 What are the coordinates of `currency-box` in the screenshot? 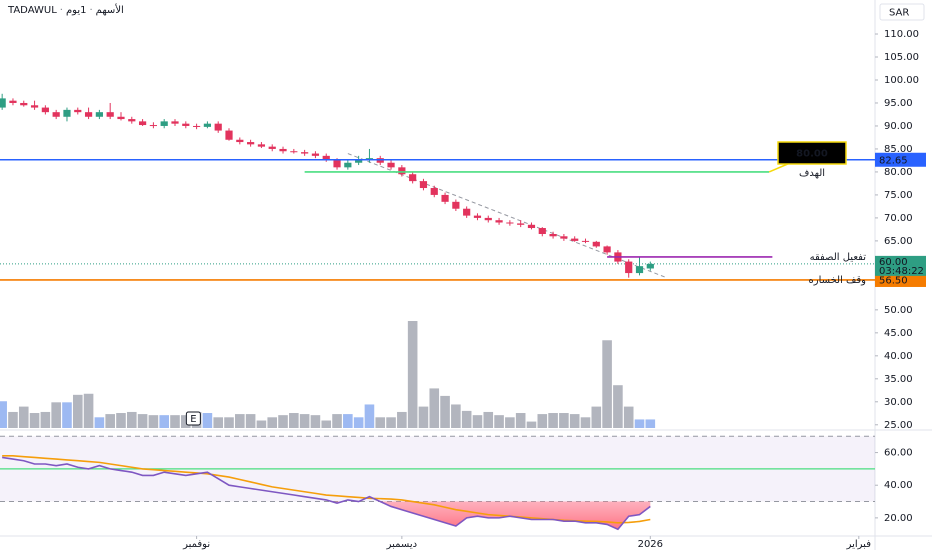 It's located at (902, 12).